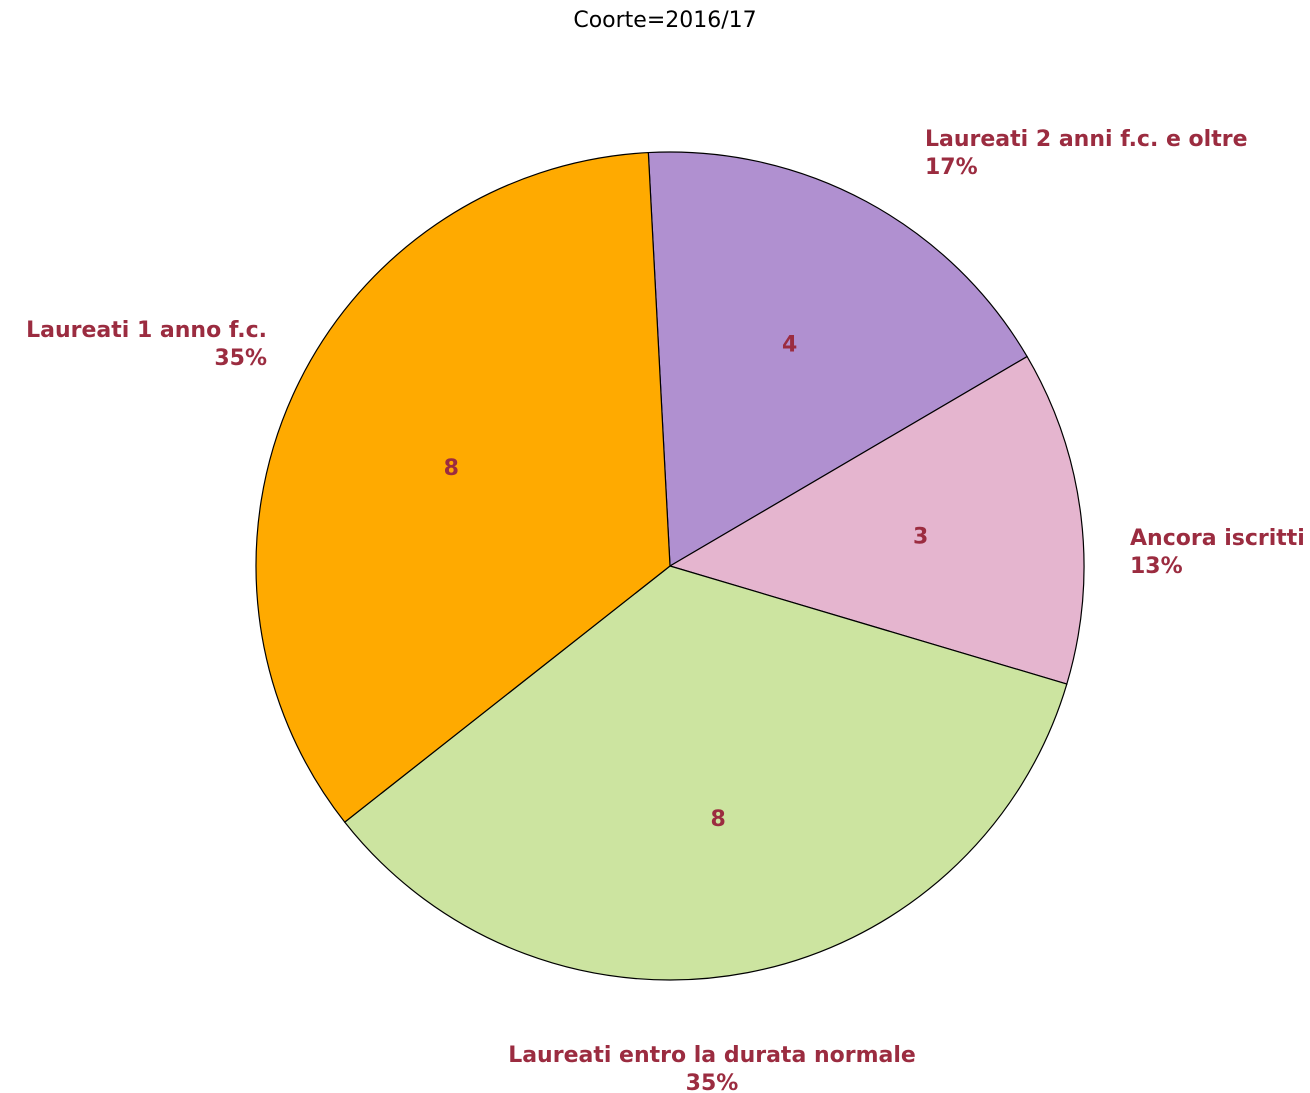 The image size is (1310, 1093). Describe the element at coordinates (920, 537) in the screenshot. I see `slice-value-label-1: 3` at that location.